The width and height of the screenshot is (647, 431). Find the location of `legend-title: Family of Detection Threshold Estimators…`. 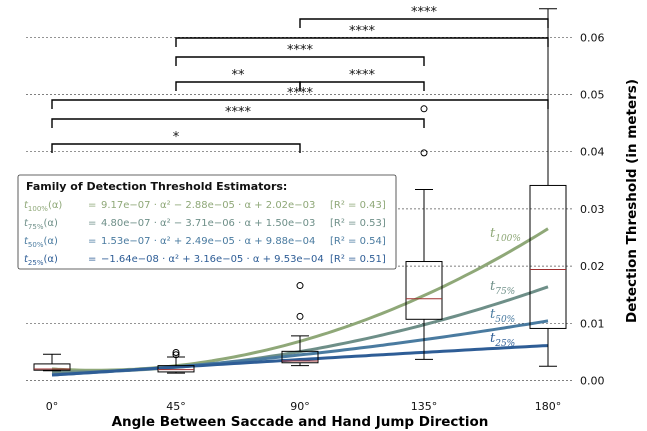

legend-title: Family of Detection Threshold Estimators… is located at coordinates (156, 186).